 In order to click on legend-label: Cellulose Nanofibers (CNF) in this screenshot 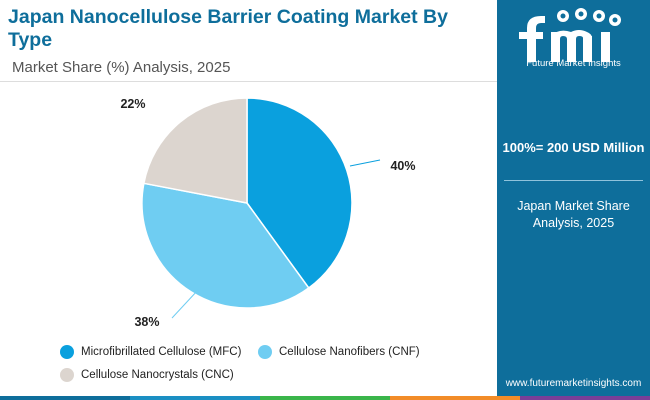, I will do `click(349, 352)`.